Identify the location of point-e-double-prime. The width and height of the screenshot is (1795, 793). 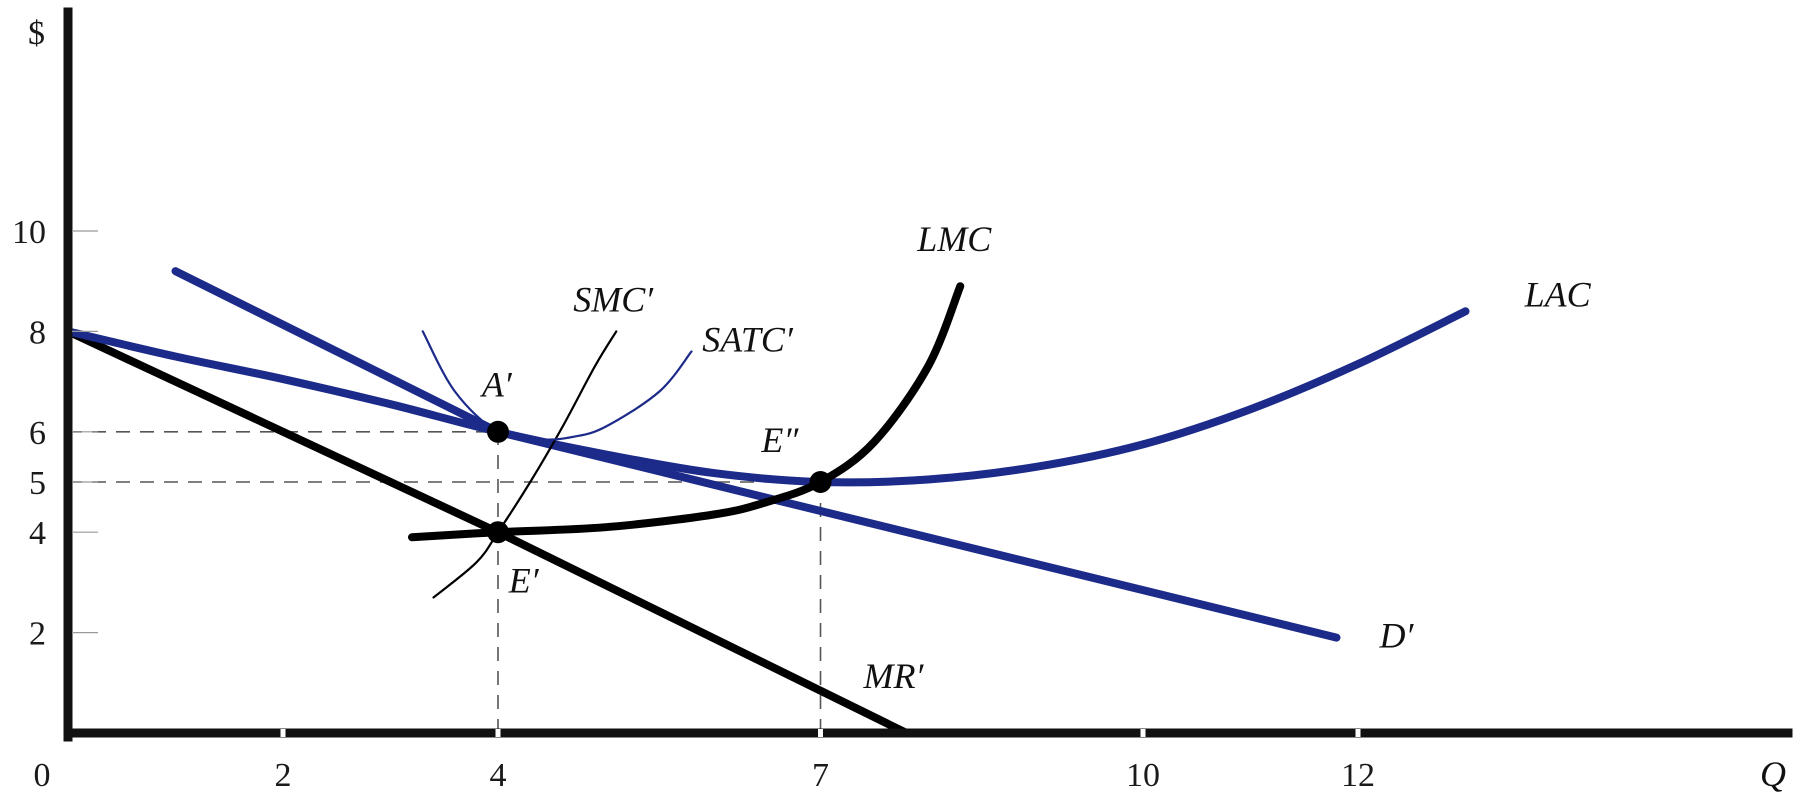
(820, 482).